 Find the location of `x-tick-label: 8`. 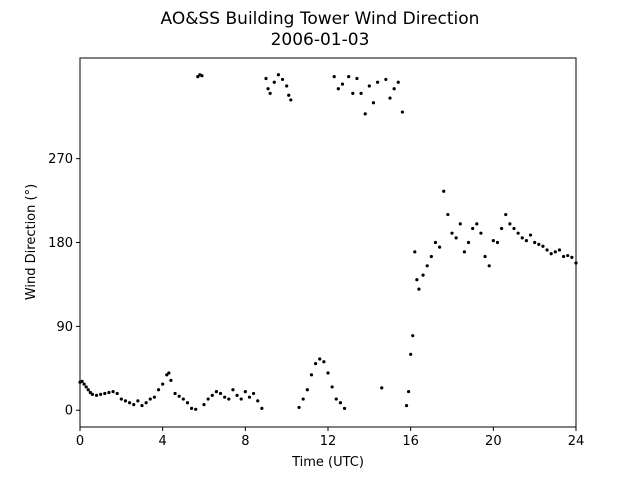

x-tick-label: 8 is located at coordinates (245, 441).